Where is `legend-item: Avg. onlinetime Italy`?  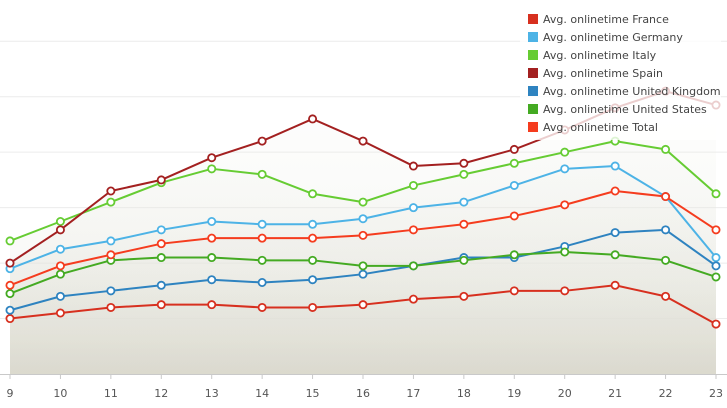
legend-item: Avg. onlinetime Italy is located at coordinates (592, 55).